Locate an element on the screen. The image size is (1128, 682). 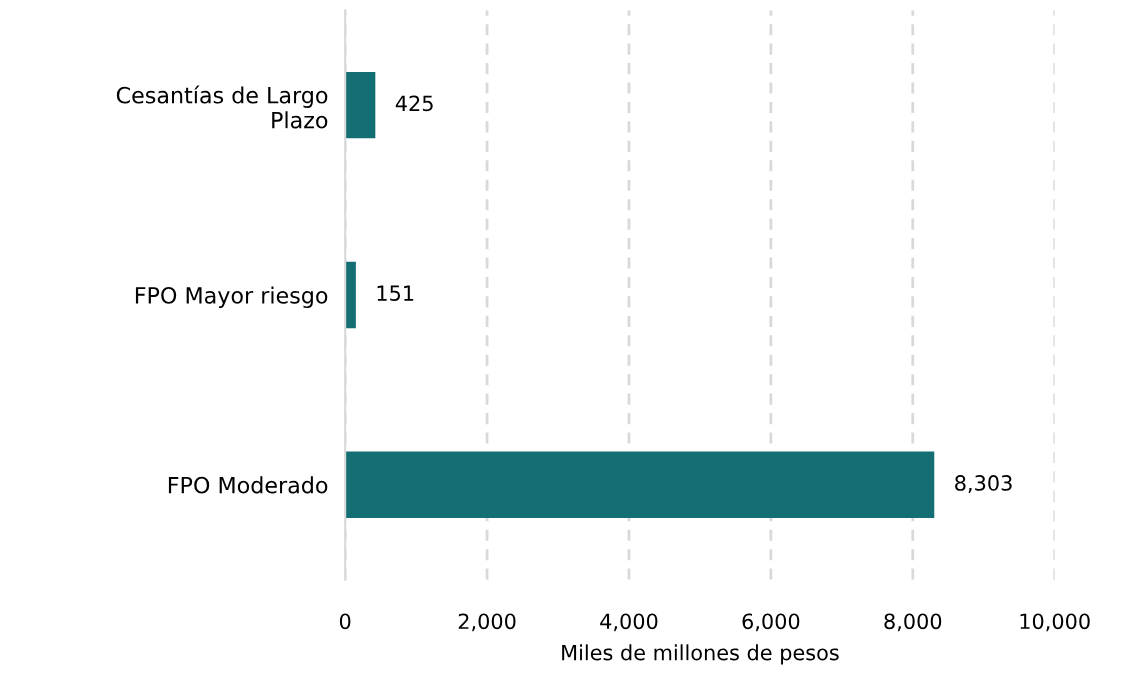
x-axis-title: Miles de millones de pesos is located at coordinates (700, 654).